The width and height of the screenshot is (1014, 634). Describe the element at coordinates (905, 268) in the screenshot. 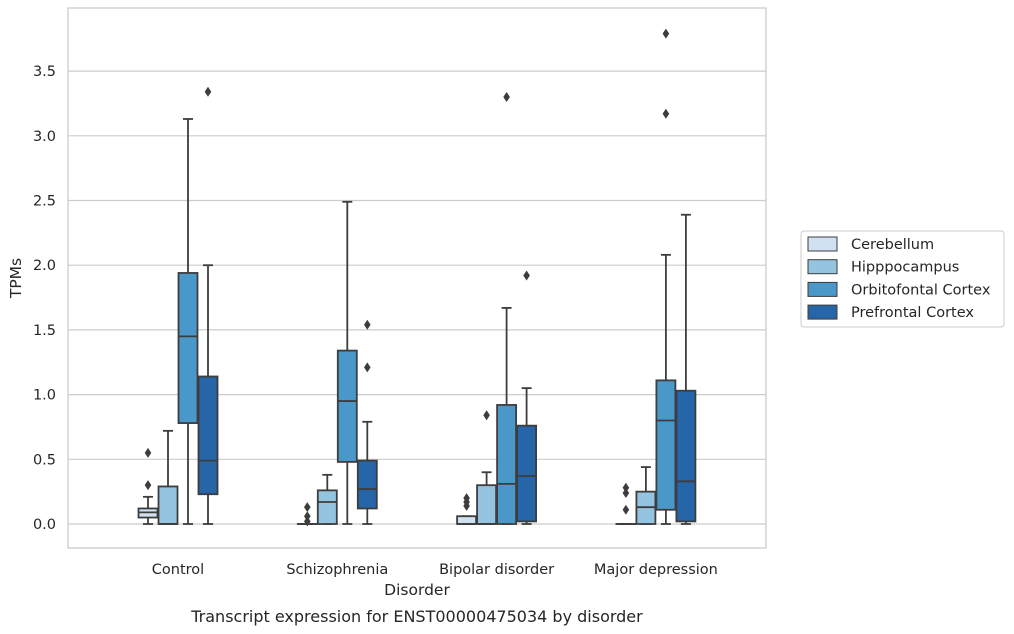

I see `legend-label: Hipppocampus` at that location.